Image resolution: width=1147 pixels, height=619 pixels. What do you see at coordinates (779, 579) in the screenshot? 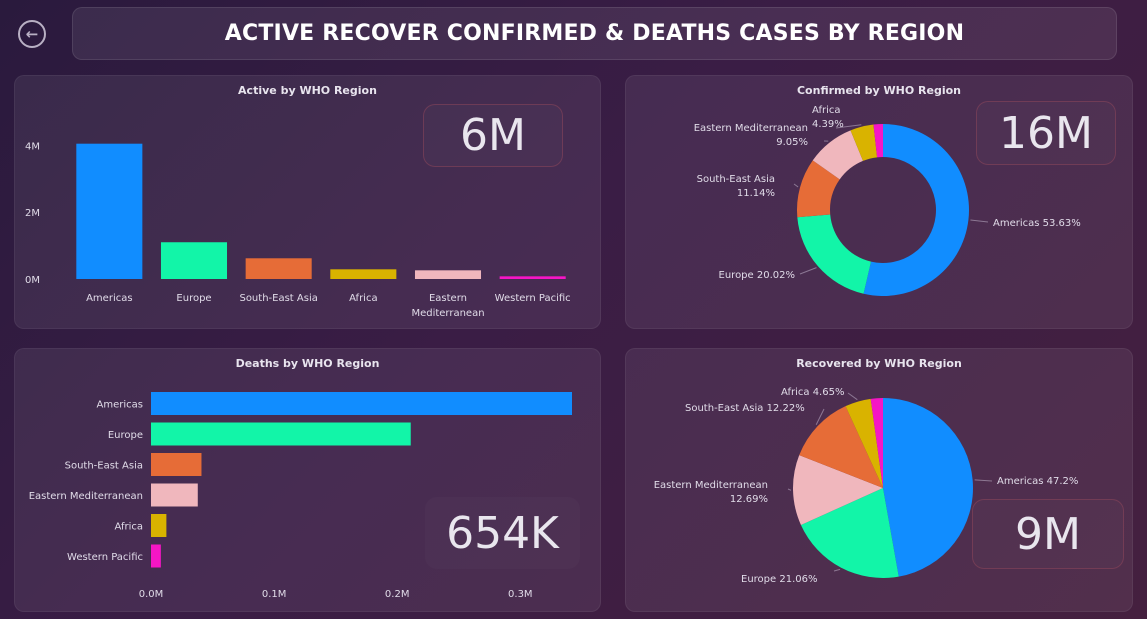
I see `recovered-data-label: Europe 21.06%` at bounding box center [779, 579].